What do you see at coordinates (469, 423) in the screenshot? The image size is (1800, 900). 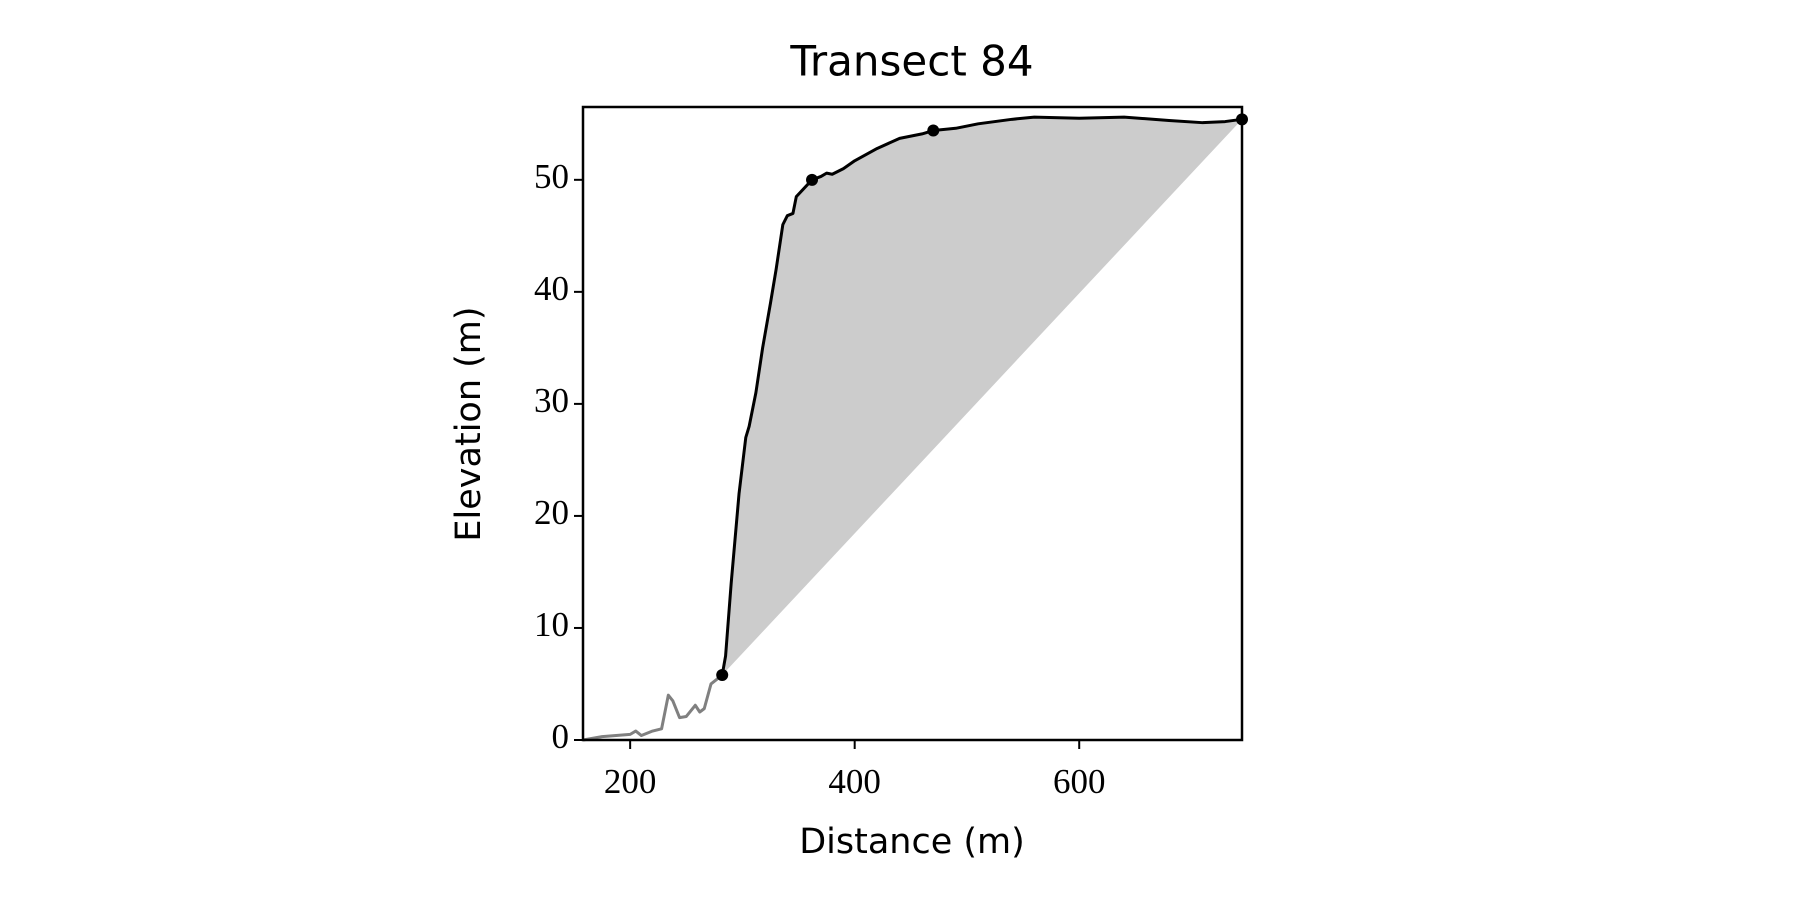 I see `y-axis-label: Elevation (m)` at bounding box center [469, 423].